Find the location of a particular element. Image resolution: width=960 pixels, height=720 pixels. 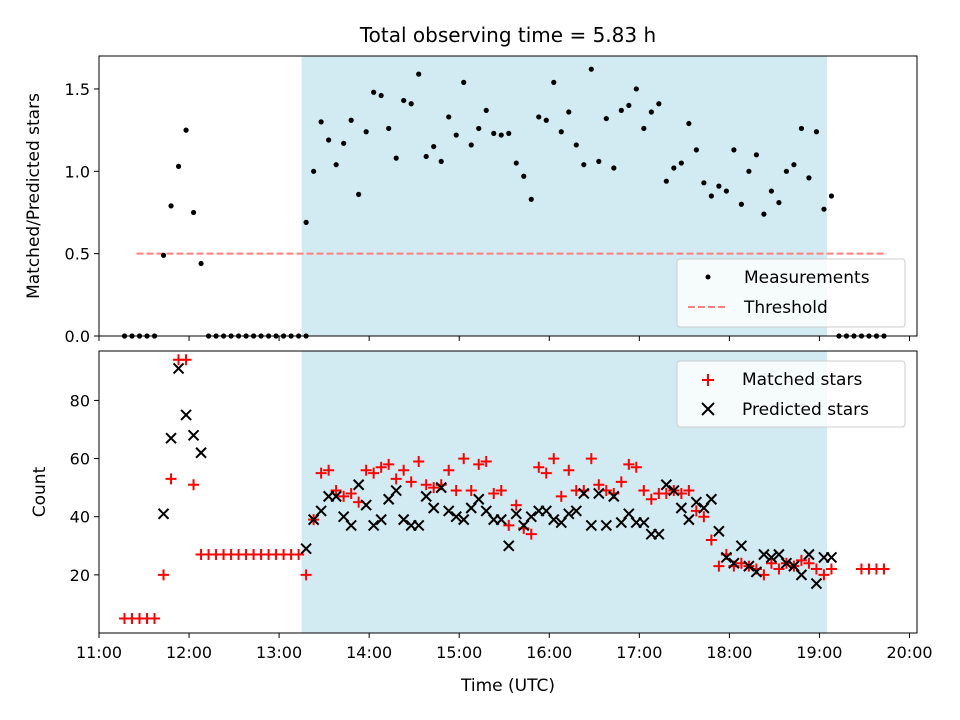

bottom-y-tick-label: 80 is located at coordinates (80, 400).